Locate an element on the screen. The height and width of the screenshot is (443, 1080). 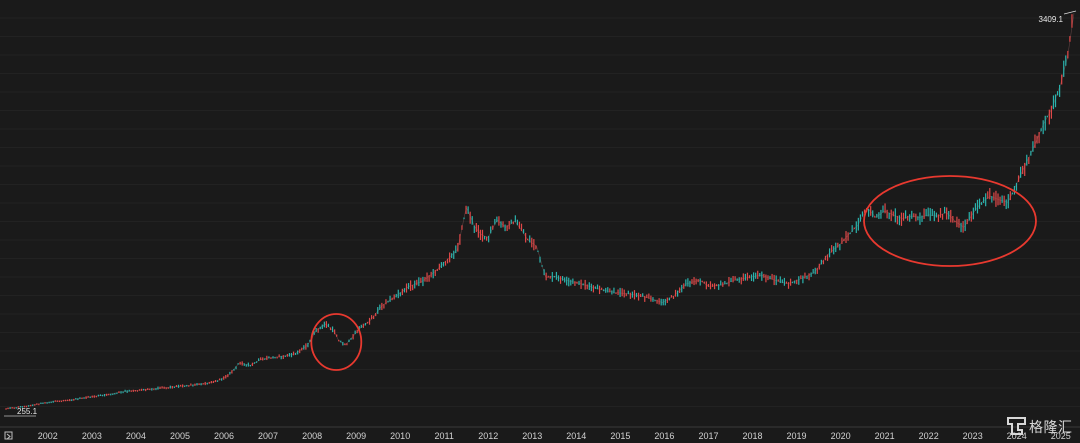
x-tick-label: 2005 is located at coordinates (180, 436).